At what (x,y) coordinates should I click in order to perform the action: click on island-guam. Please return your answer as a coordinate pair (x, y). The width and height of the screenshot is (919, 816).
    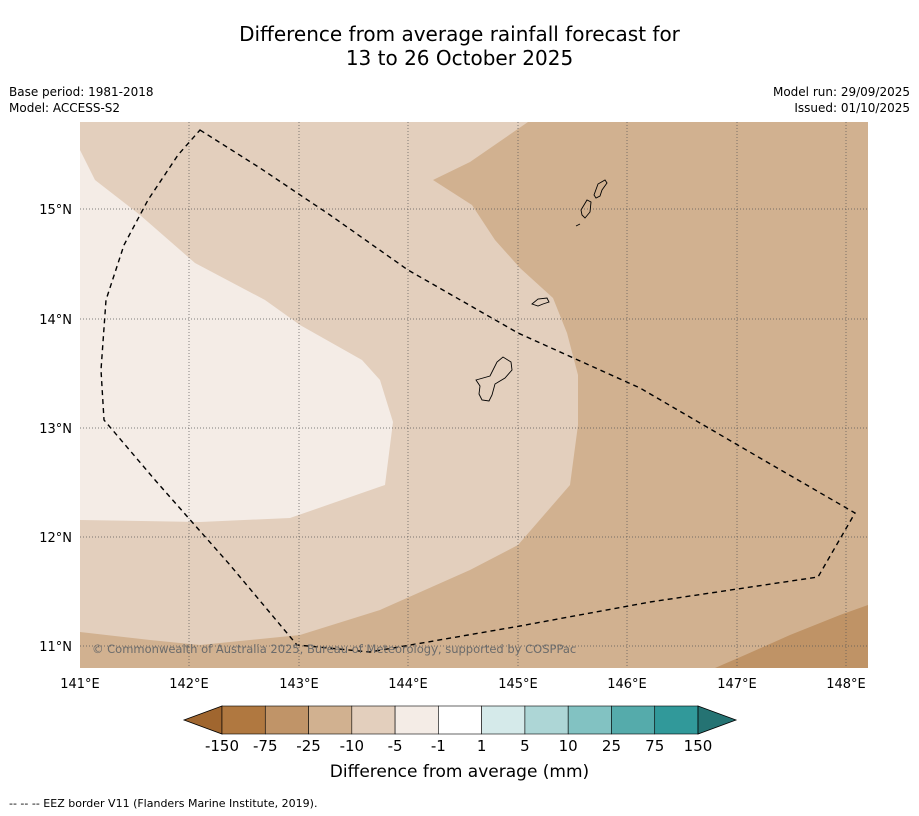
    Looking at the image, I should click on (494, 379).